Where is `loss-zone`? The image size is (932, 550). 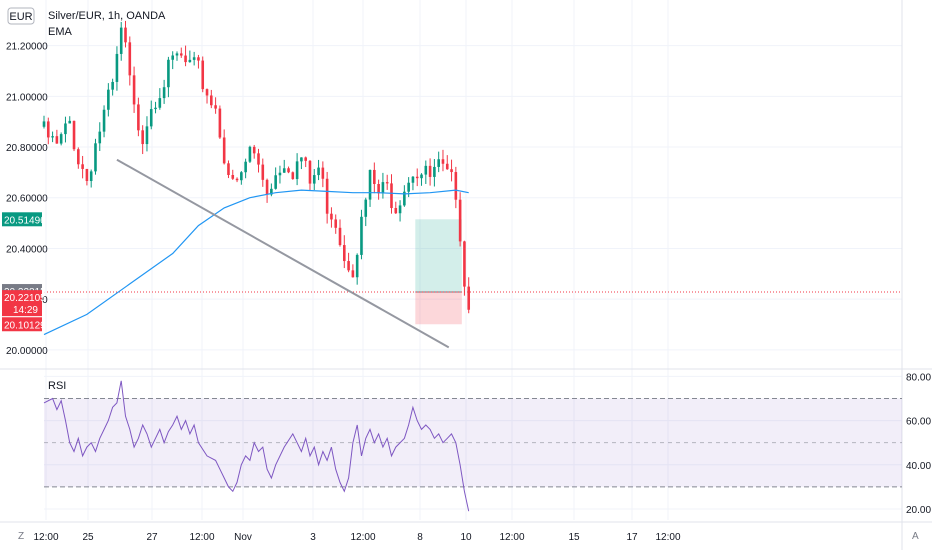 loss-zone is located at coordinates (438, 308).